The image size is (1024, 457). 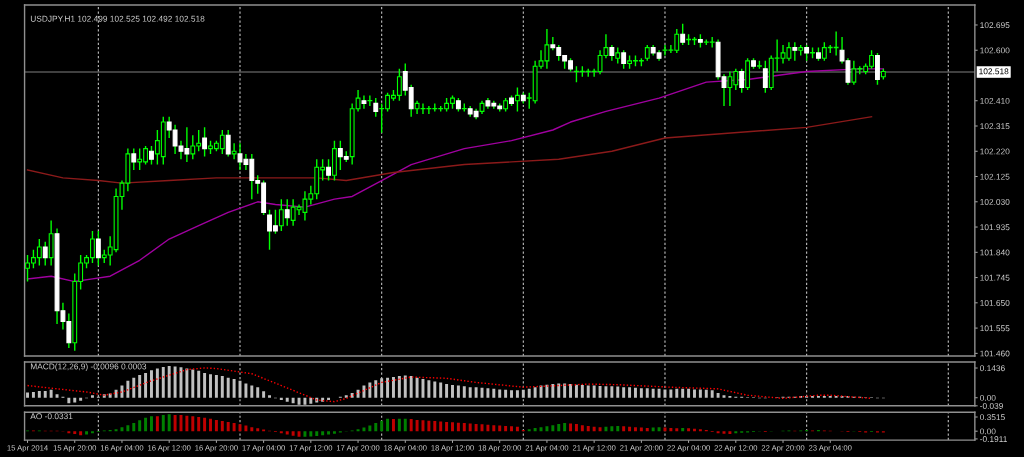 What do you see at coordinates (993, 439) in the screenshot?
I see `y-tick-label: -0.1911` at bounding box center [993, 439].